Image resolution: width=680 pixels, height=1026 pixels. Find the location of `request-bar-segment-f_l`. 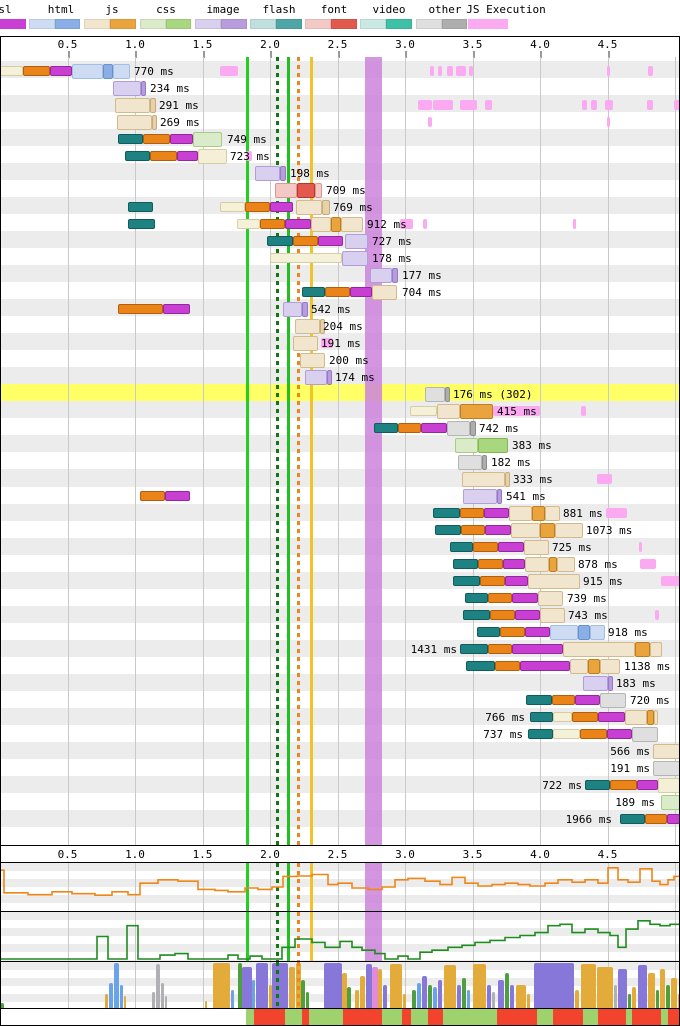

request-bar-segment-f_l is located at coordinates (318, 190).